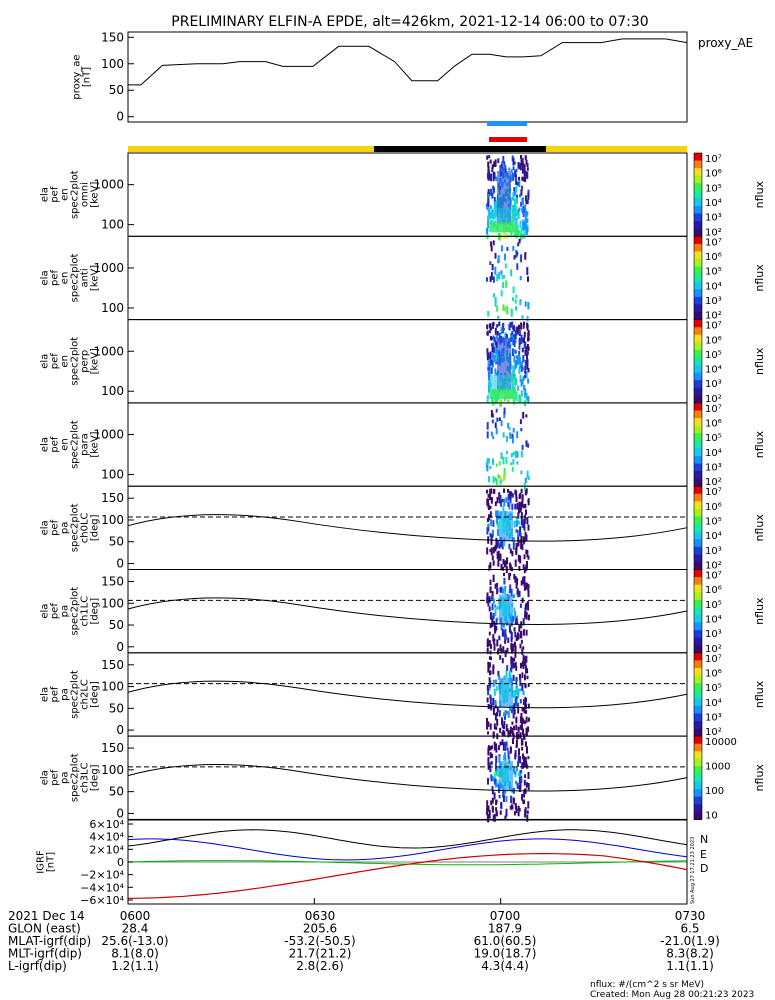 The image size is (775, 1000). What do you see at coordinates (713, 384) in the screenshot?
I see `colorbar-tick-label: 10³` at bounding box center [713, 384].